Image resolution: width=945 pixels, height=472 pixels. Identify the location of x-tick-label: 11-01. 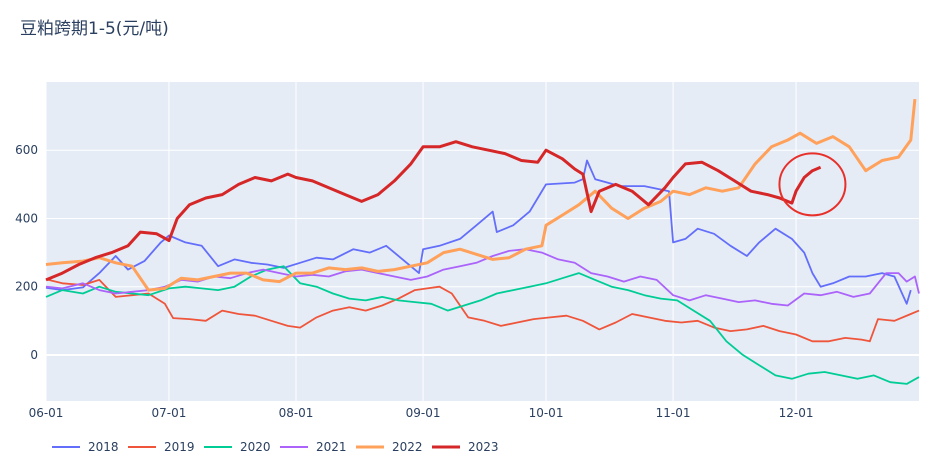
(673, 413).